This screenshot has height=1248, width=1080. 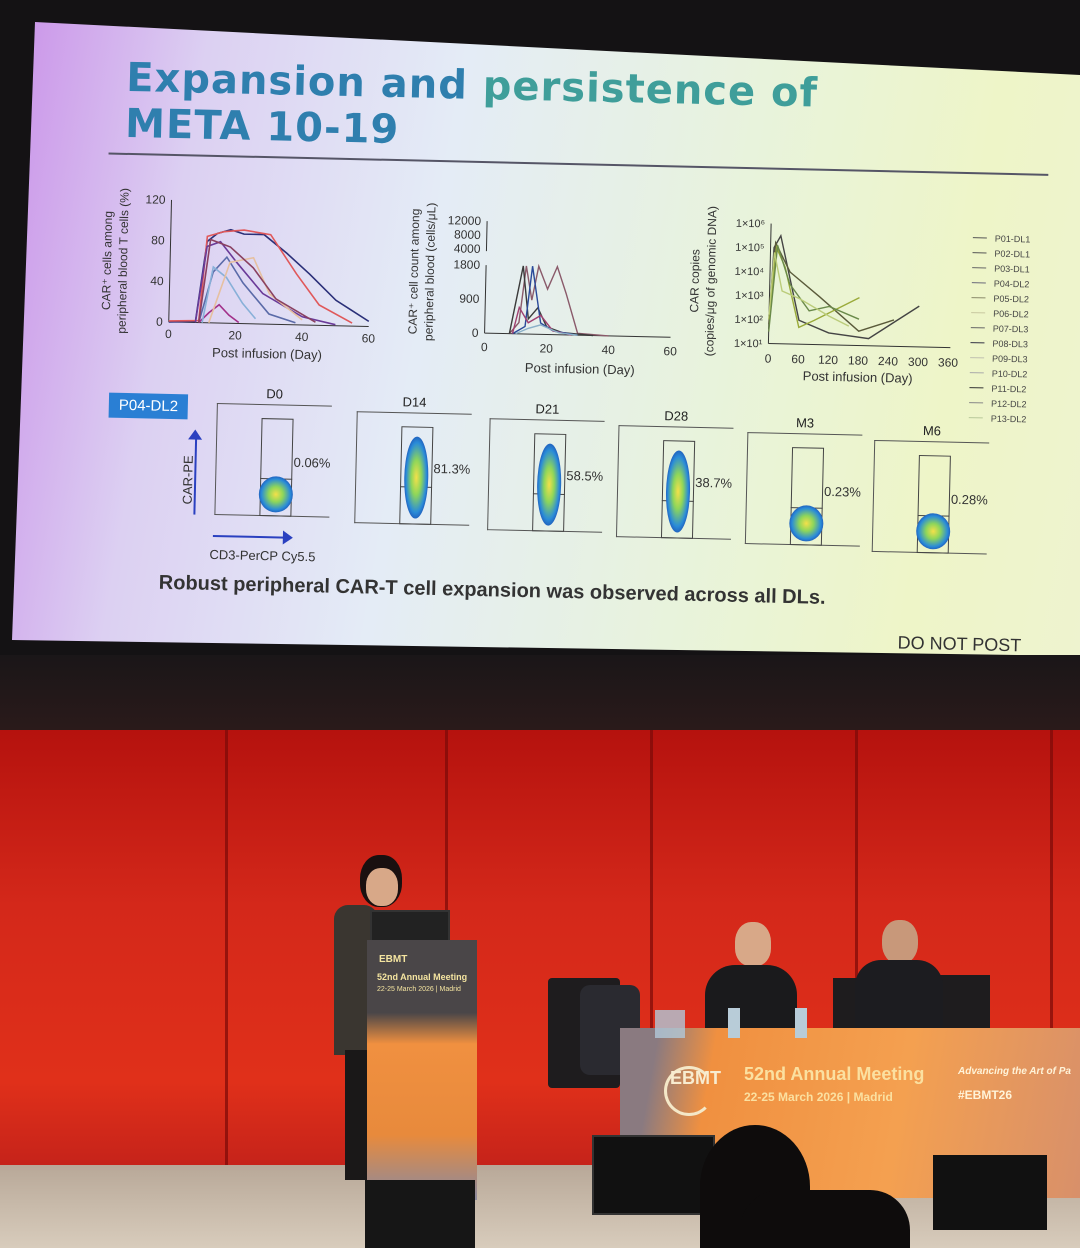 What do you see at coordinates (486, 236) in the screenshot?
I see `y-axis-upper` at bounding box center [486, 236].